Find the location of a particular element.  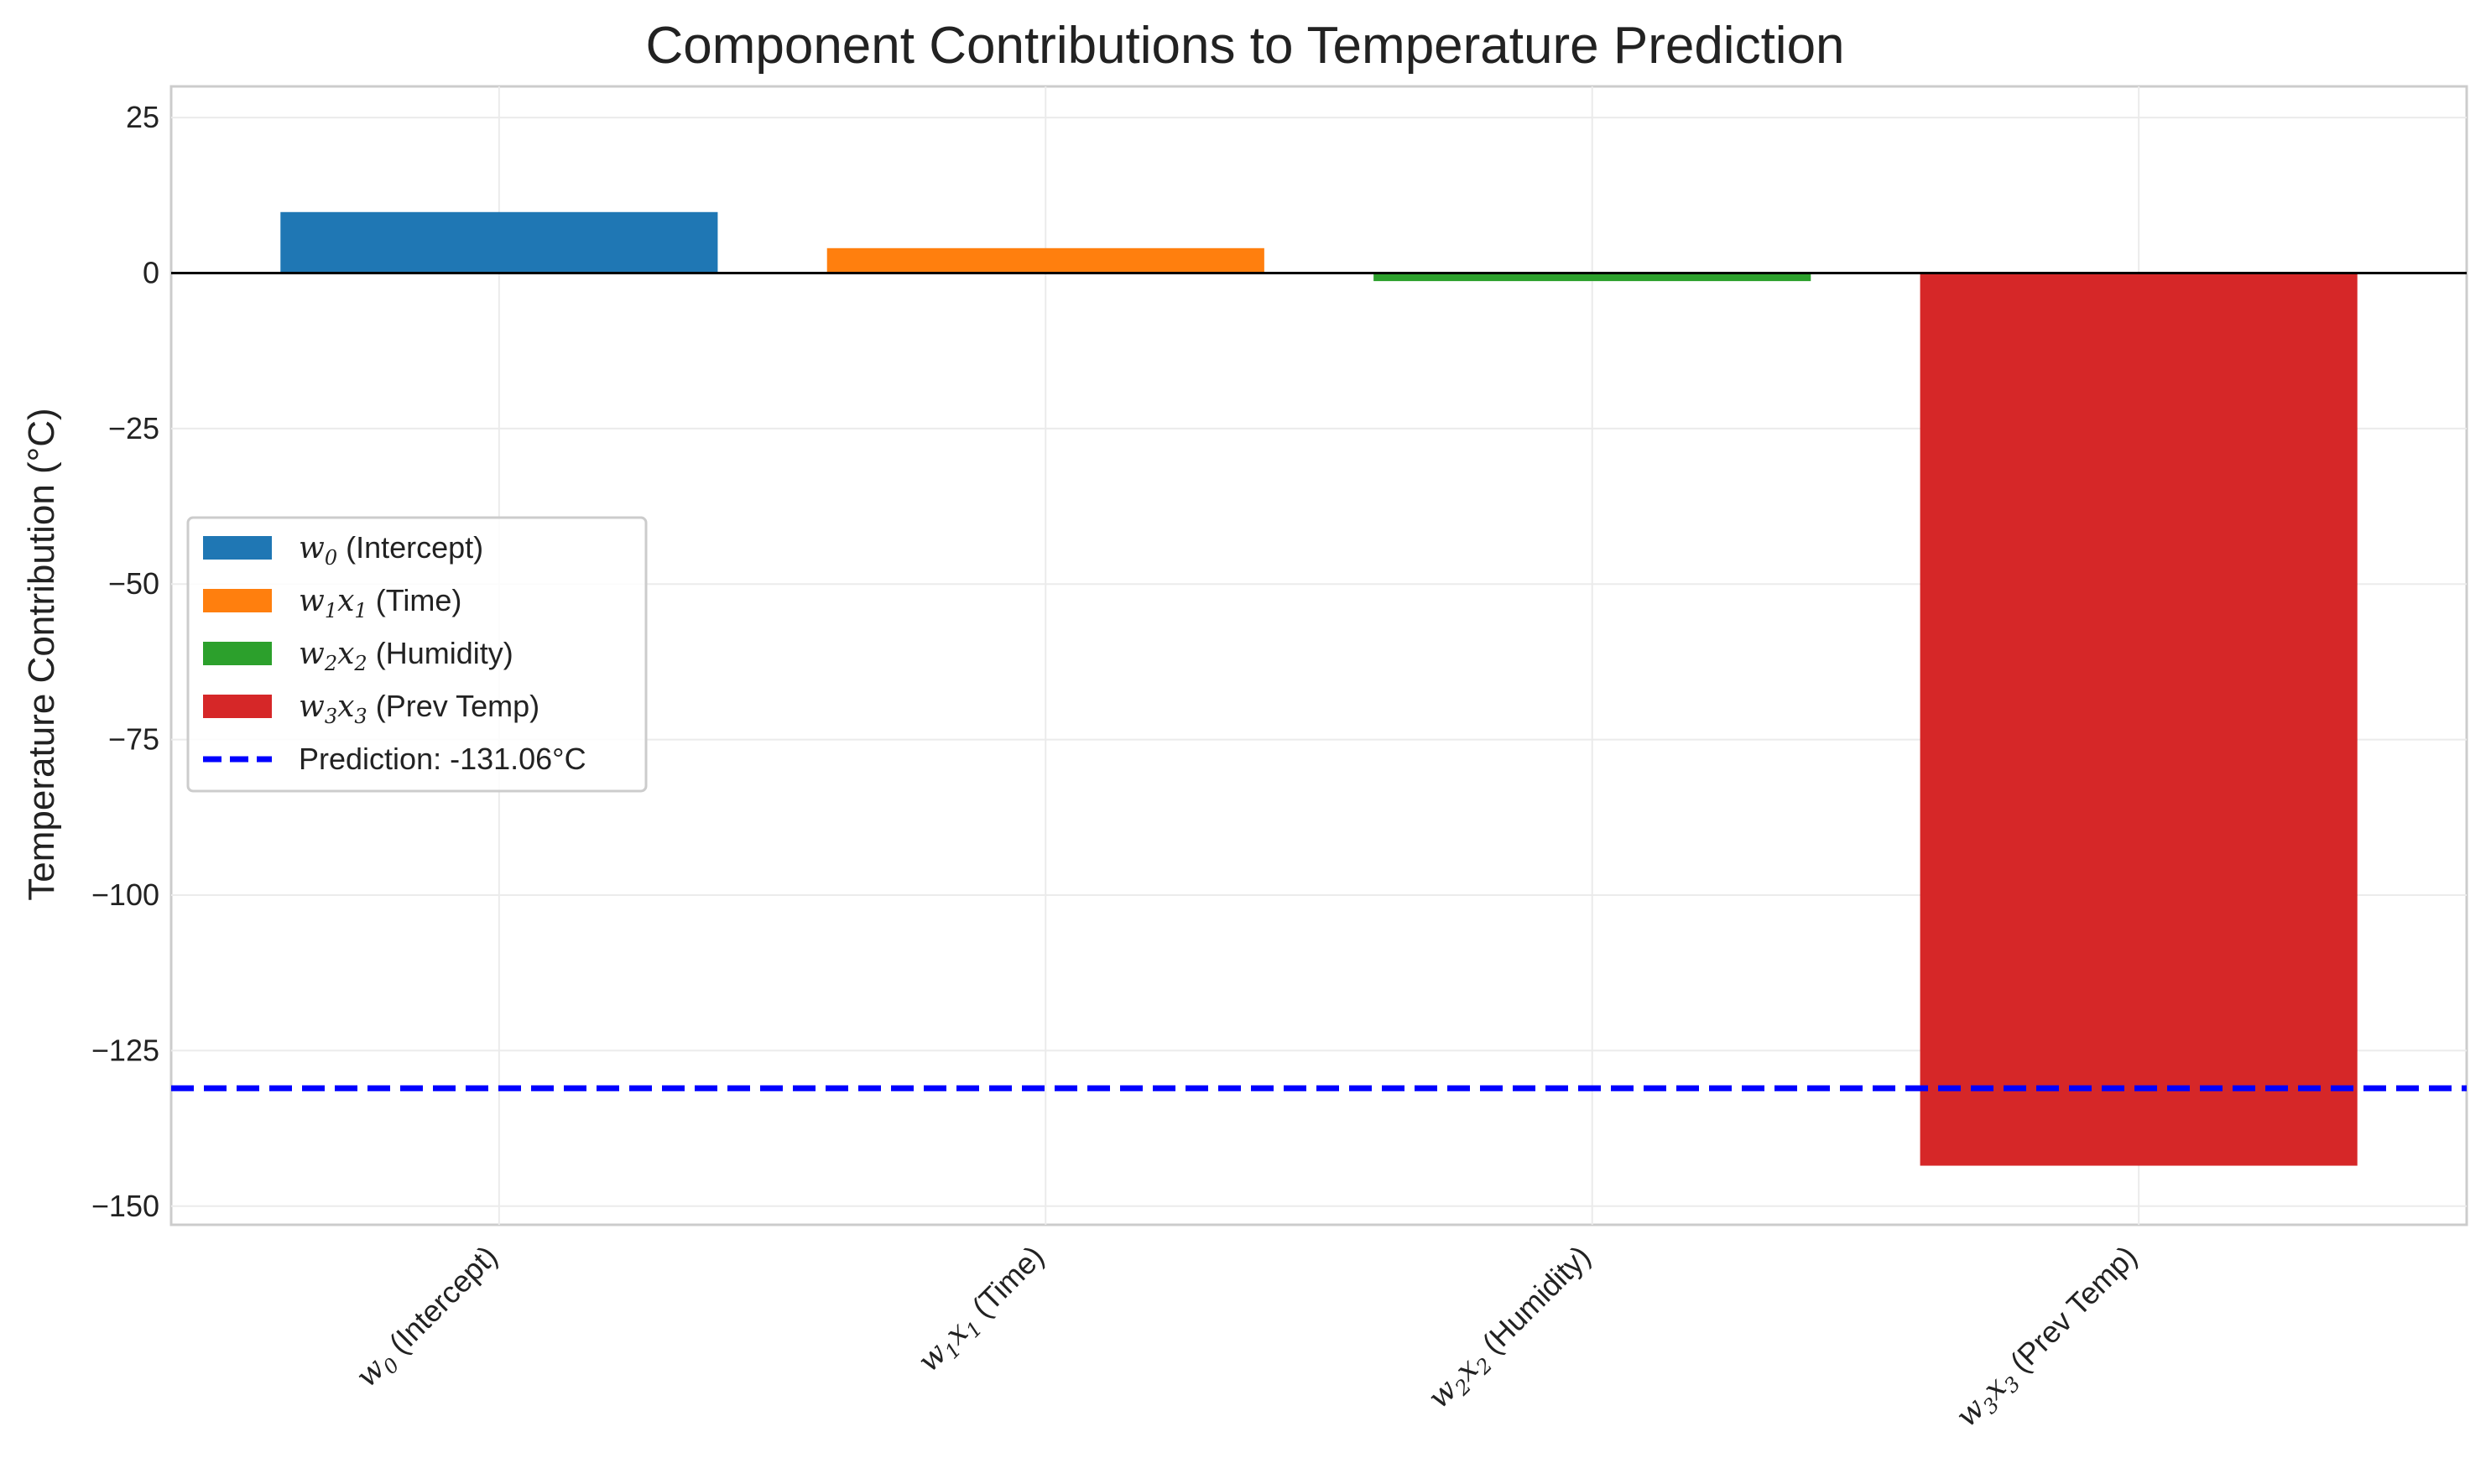

y-tick-label: −100 is located at coordinates (125, 894).